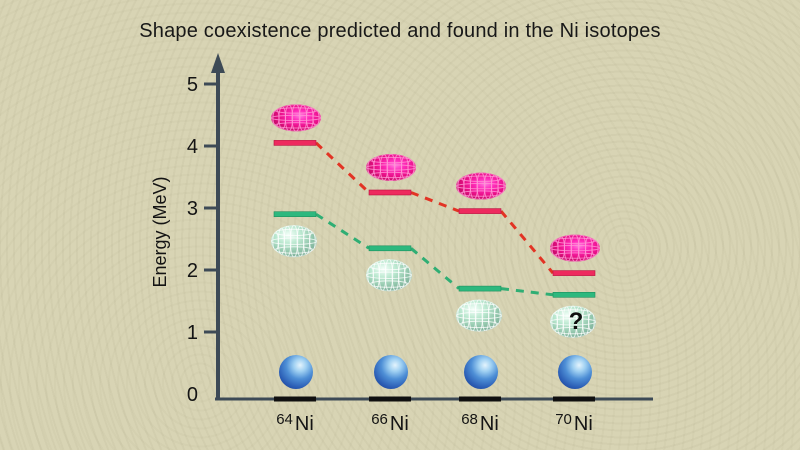  I want to click on y-tick-label: 4, so click(192, 147).